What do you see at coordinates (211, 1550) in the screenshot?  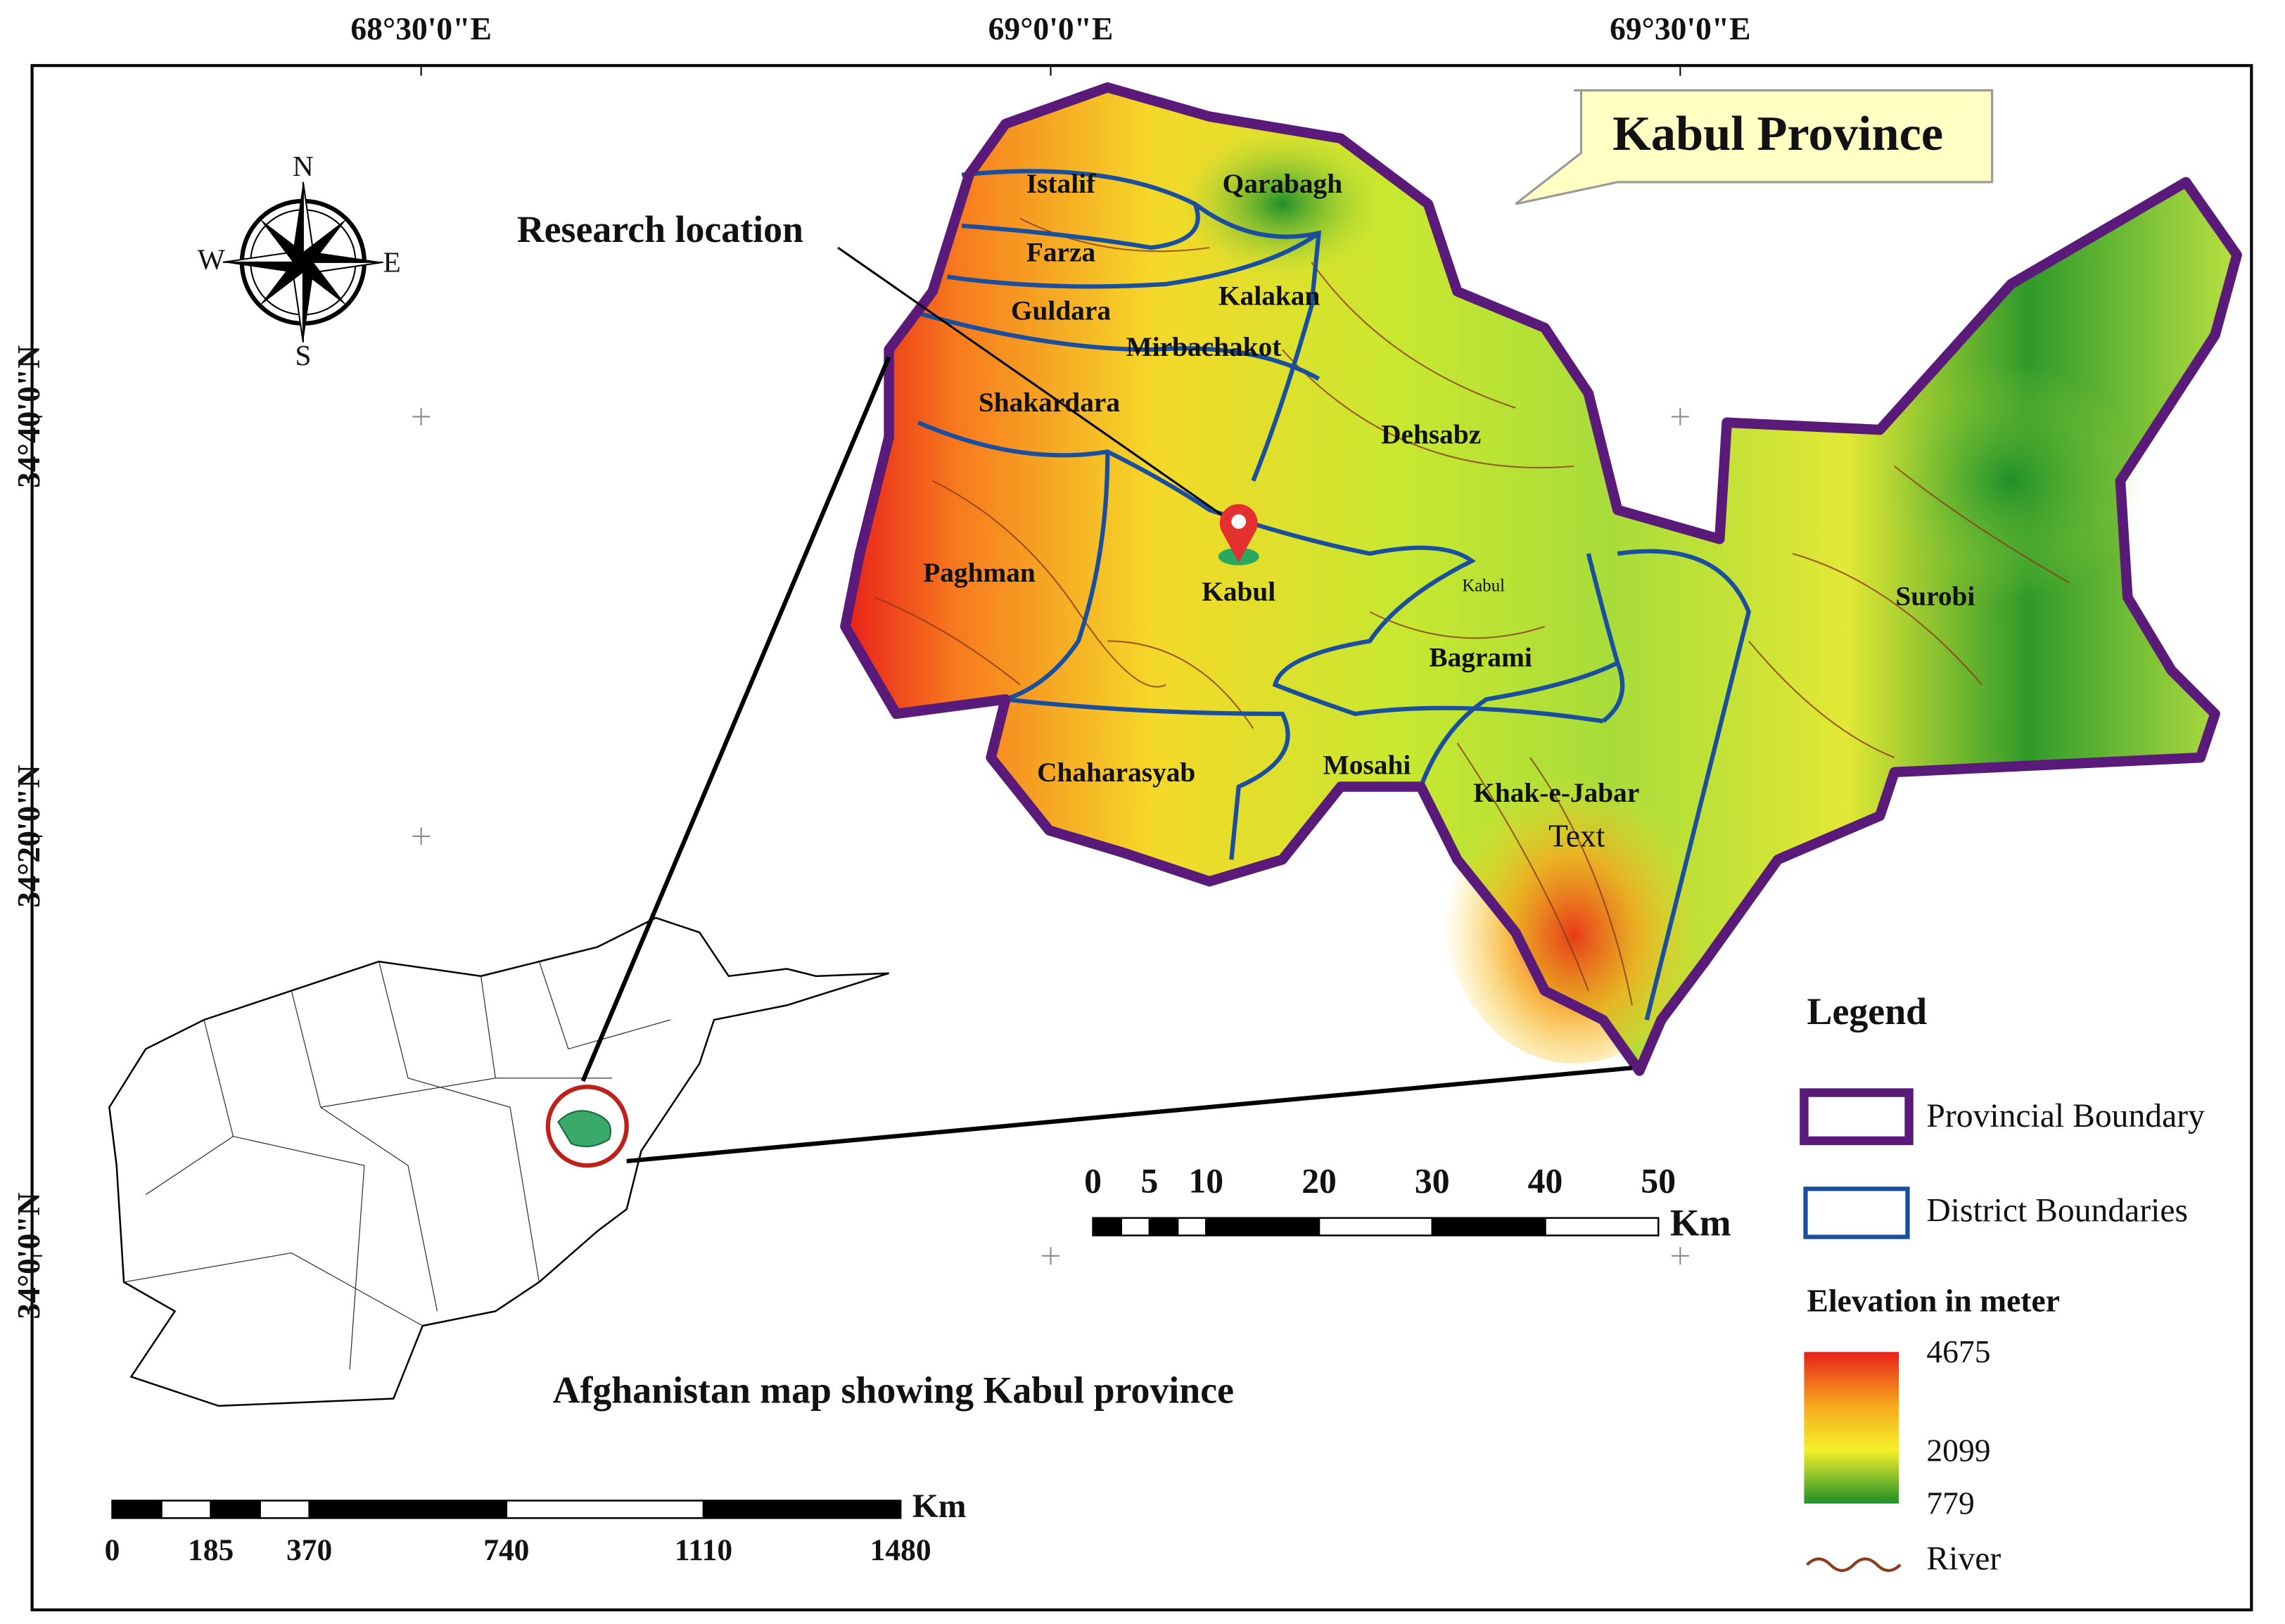 I see `scale-label: 185` at bounding box center [211, 1550].